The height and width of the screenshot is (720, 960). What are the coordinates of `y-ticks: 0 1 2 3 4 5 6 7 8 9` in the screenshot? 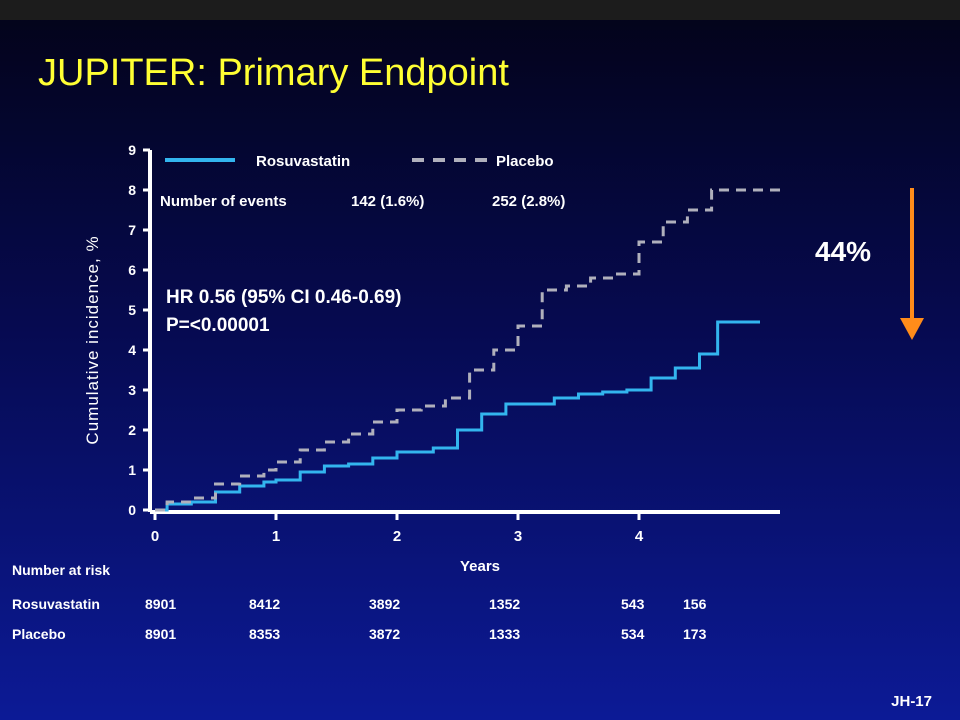 It's located at (139, 330).